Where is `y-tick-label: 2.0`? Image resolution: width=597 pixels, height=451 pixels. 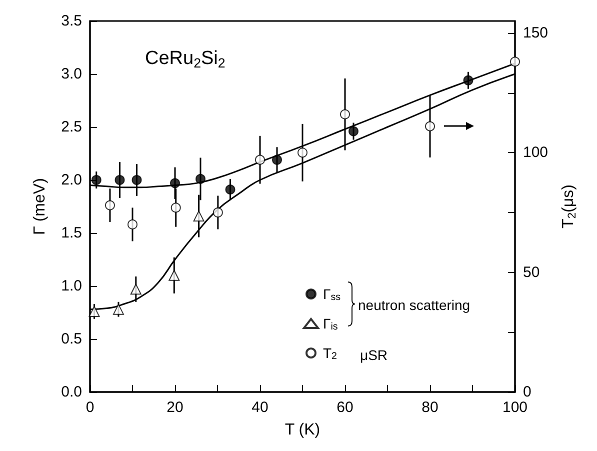
y-tick-label: 2.0 is located at coordinates (71, 180).